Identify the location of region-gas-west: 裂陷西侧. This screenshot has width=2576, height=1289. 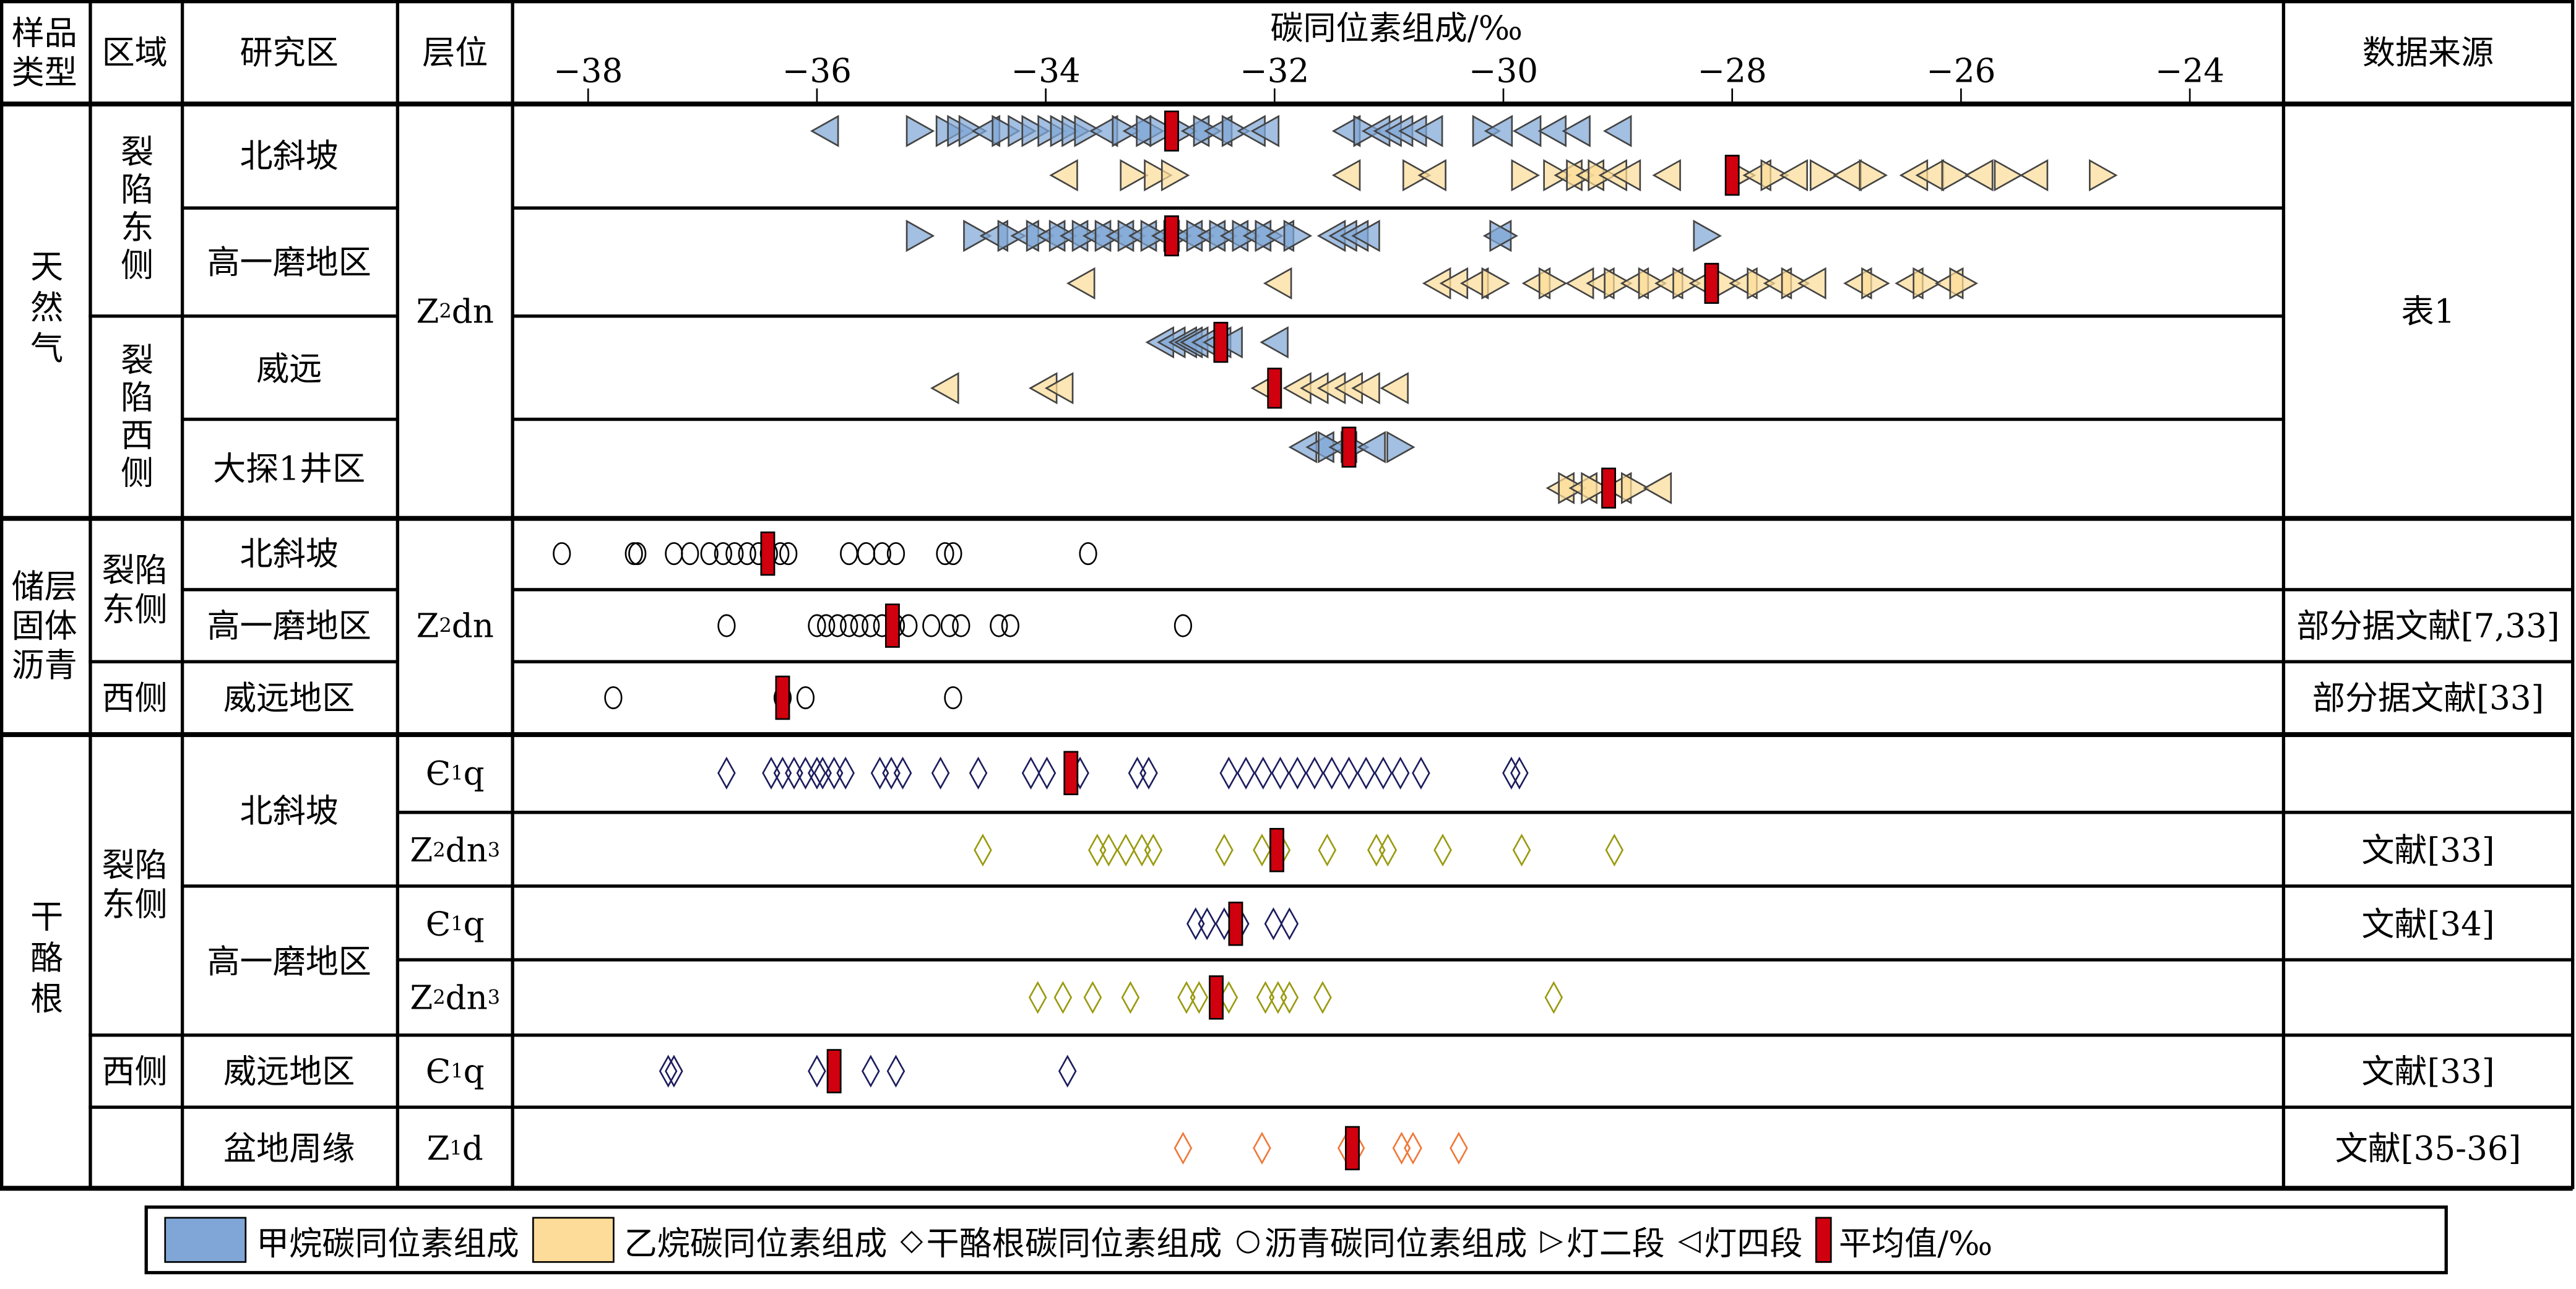
(135, 417).